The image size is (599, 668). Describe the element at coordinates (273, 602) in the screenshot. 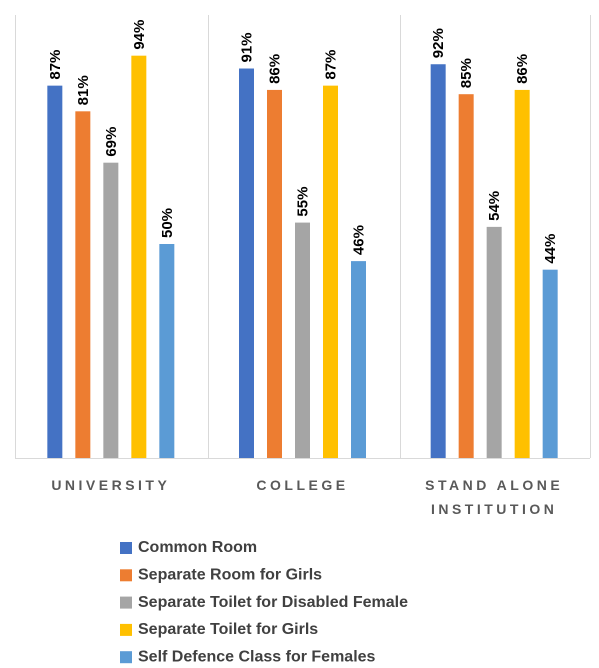

I see `legend-label: Separate Toilet for Disabled Female` at that location.